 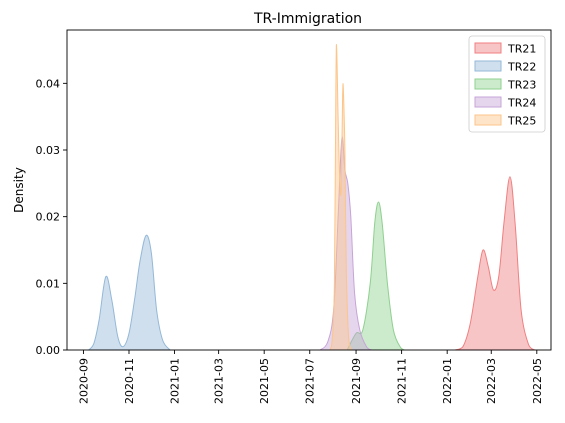 I want to click on y-tick-label: 0.00, so click(x=48, y=350).